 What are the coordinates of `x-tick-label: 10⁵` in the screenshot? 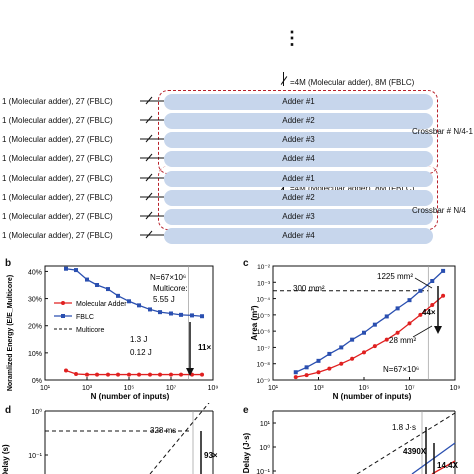 It's located at (364, 388).